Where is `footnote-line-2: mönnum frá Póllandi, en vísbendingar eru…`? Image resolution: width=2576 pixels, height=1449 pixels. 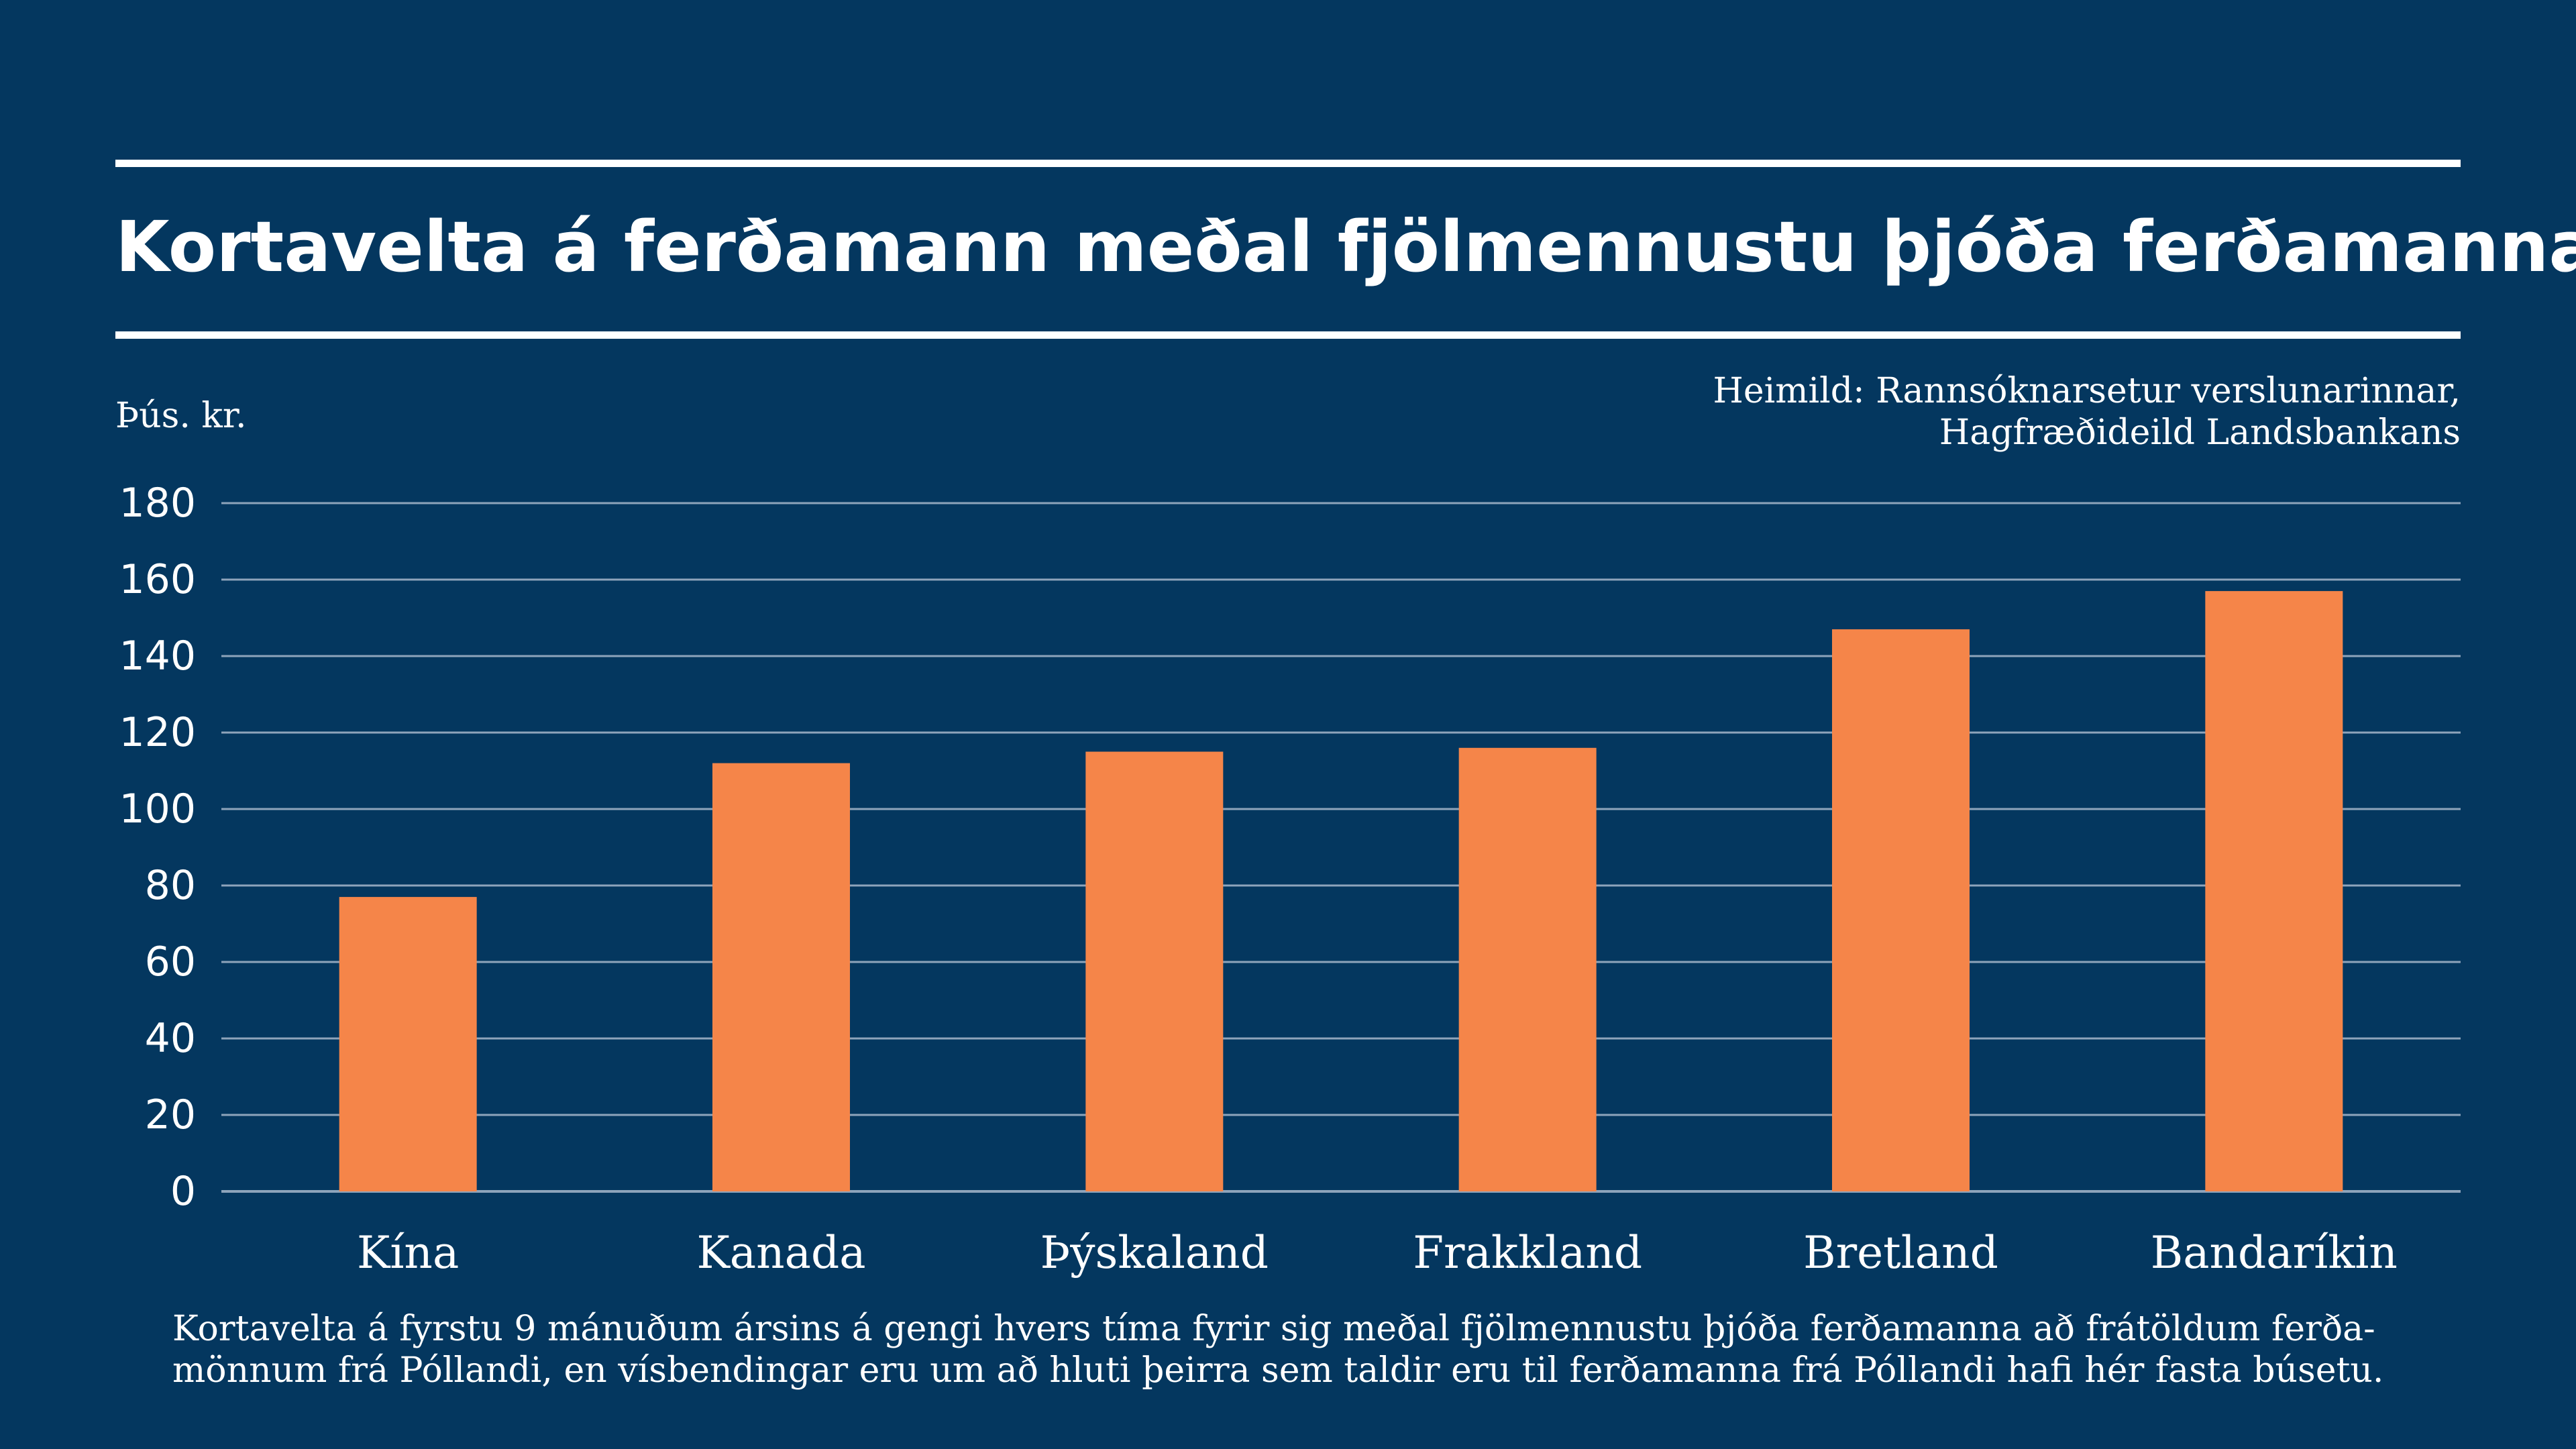
footnote-line-2: mönnum frá Póllandi, en vísbendingar eru… is located at coordinates (1278, 1370).